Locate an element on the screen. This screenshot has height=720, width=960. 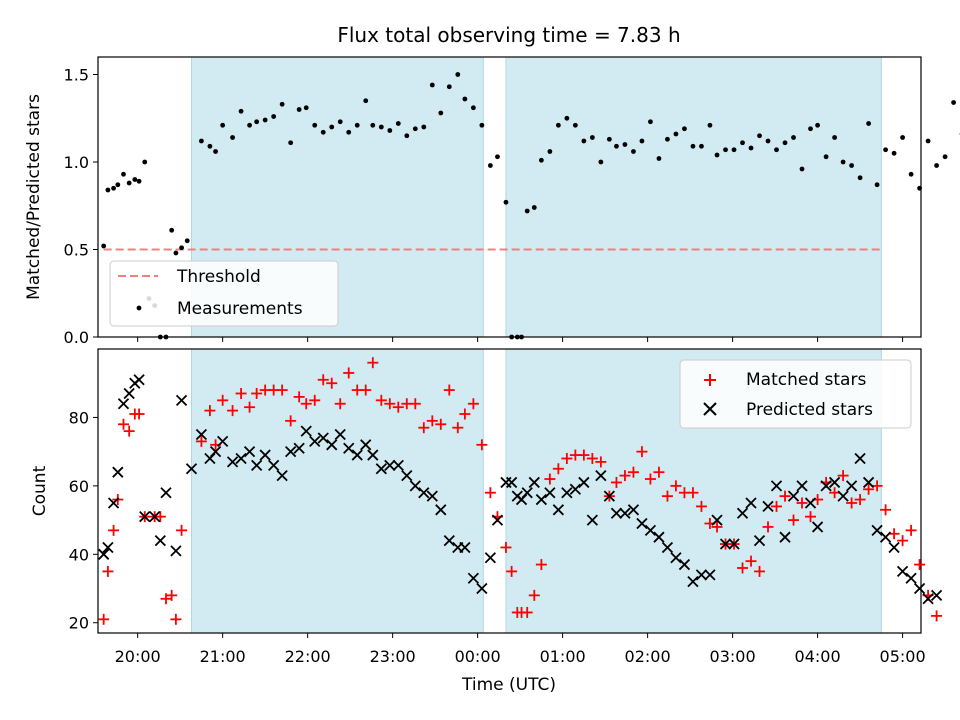
x-tick-label: 05:00 is located at coordinates (903, 656).